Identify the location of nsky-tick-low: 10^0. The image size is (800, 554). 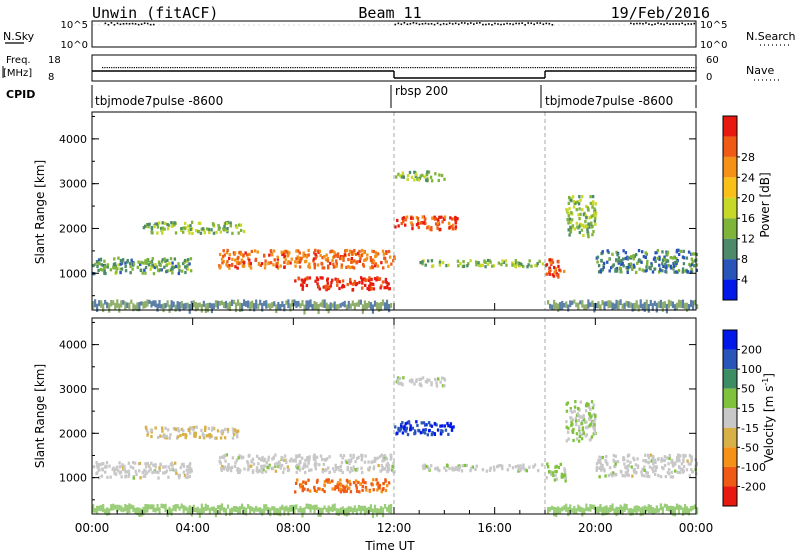
(74, 45).